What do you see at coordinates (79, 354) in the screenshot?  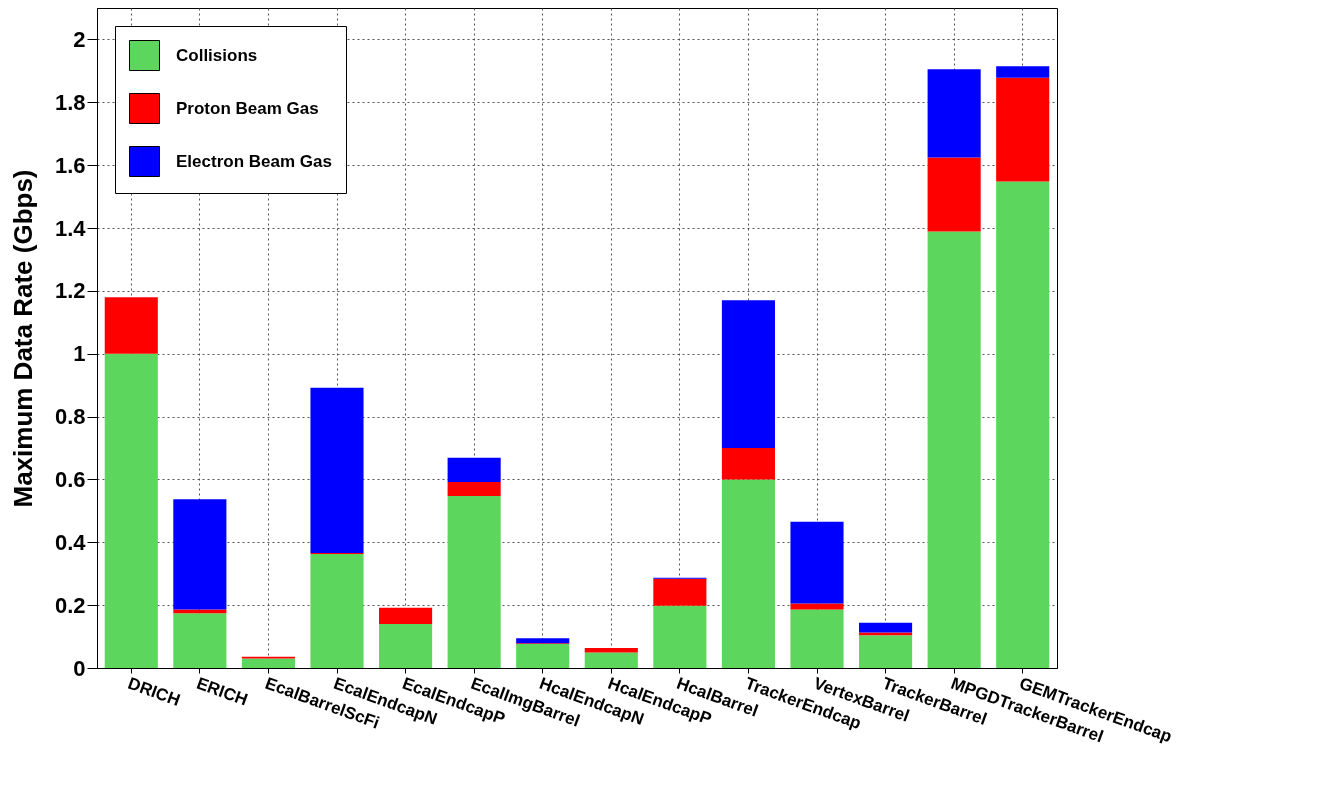 I see `y-tick-label: 1` at bounding box center [79, 354].